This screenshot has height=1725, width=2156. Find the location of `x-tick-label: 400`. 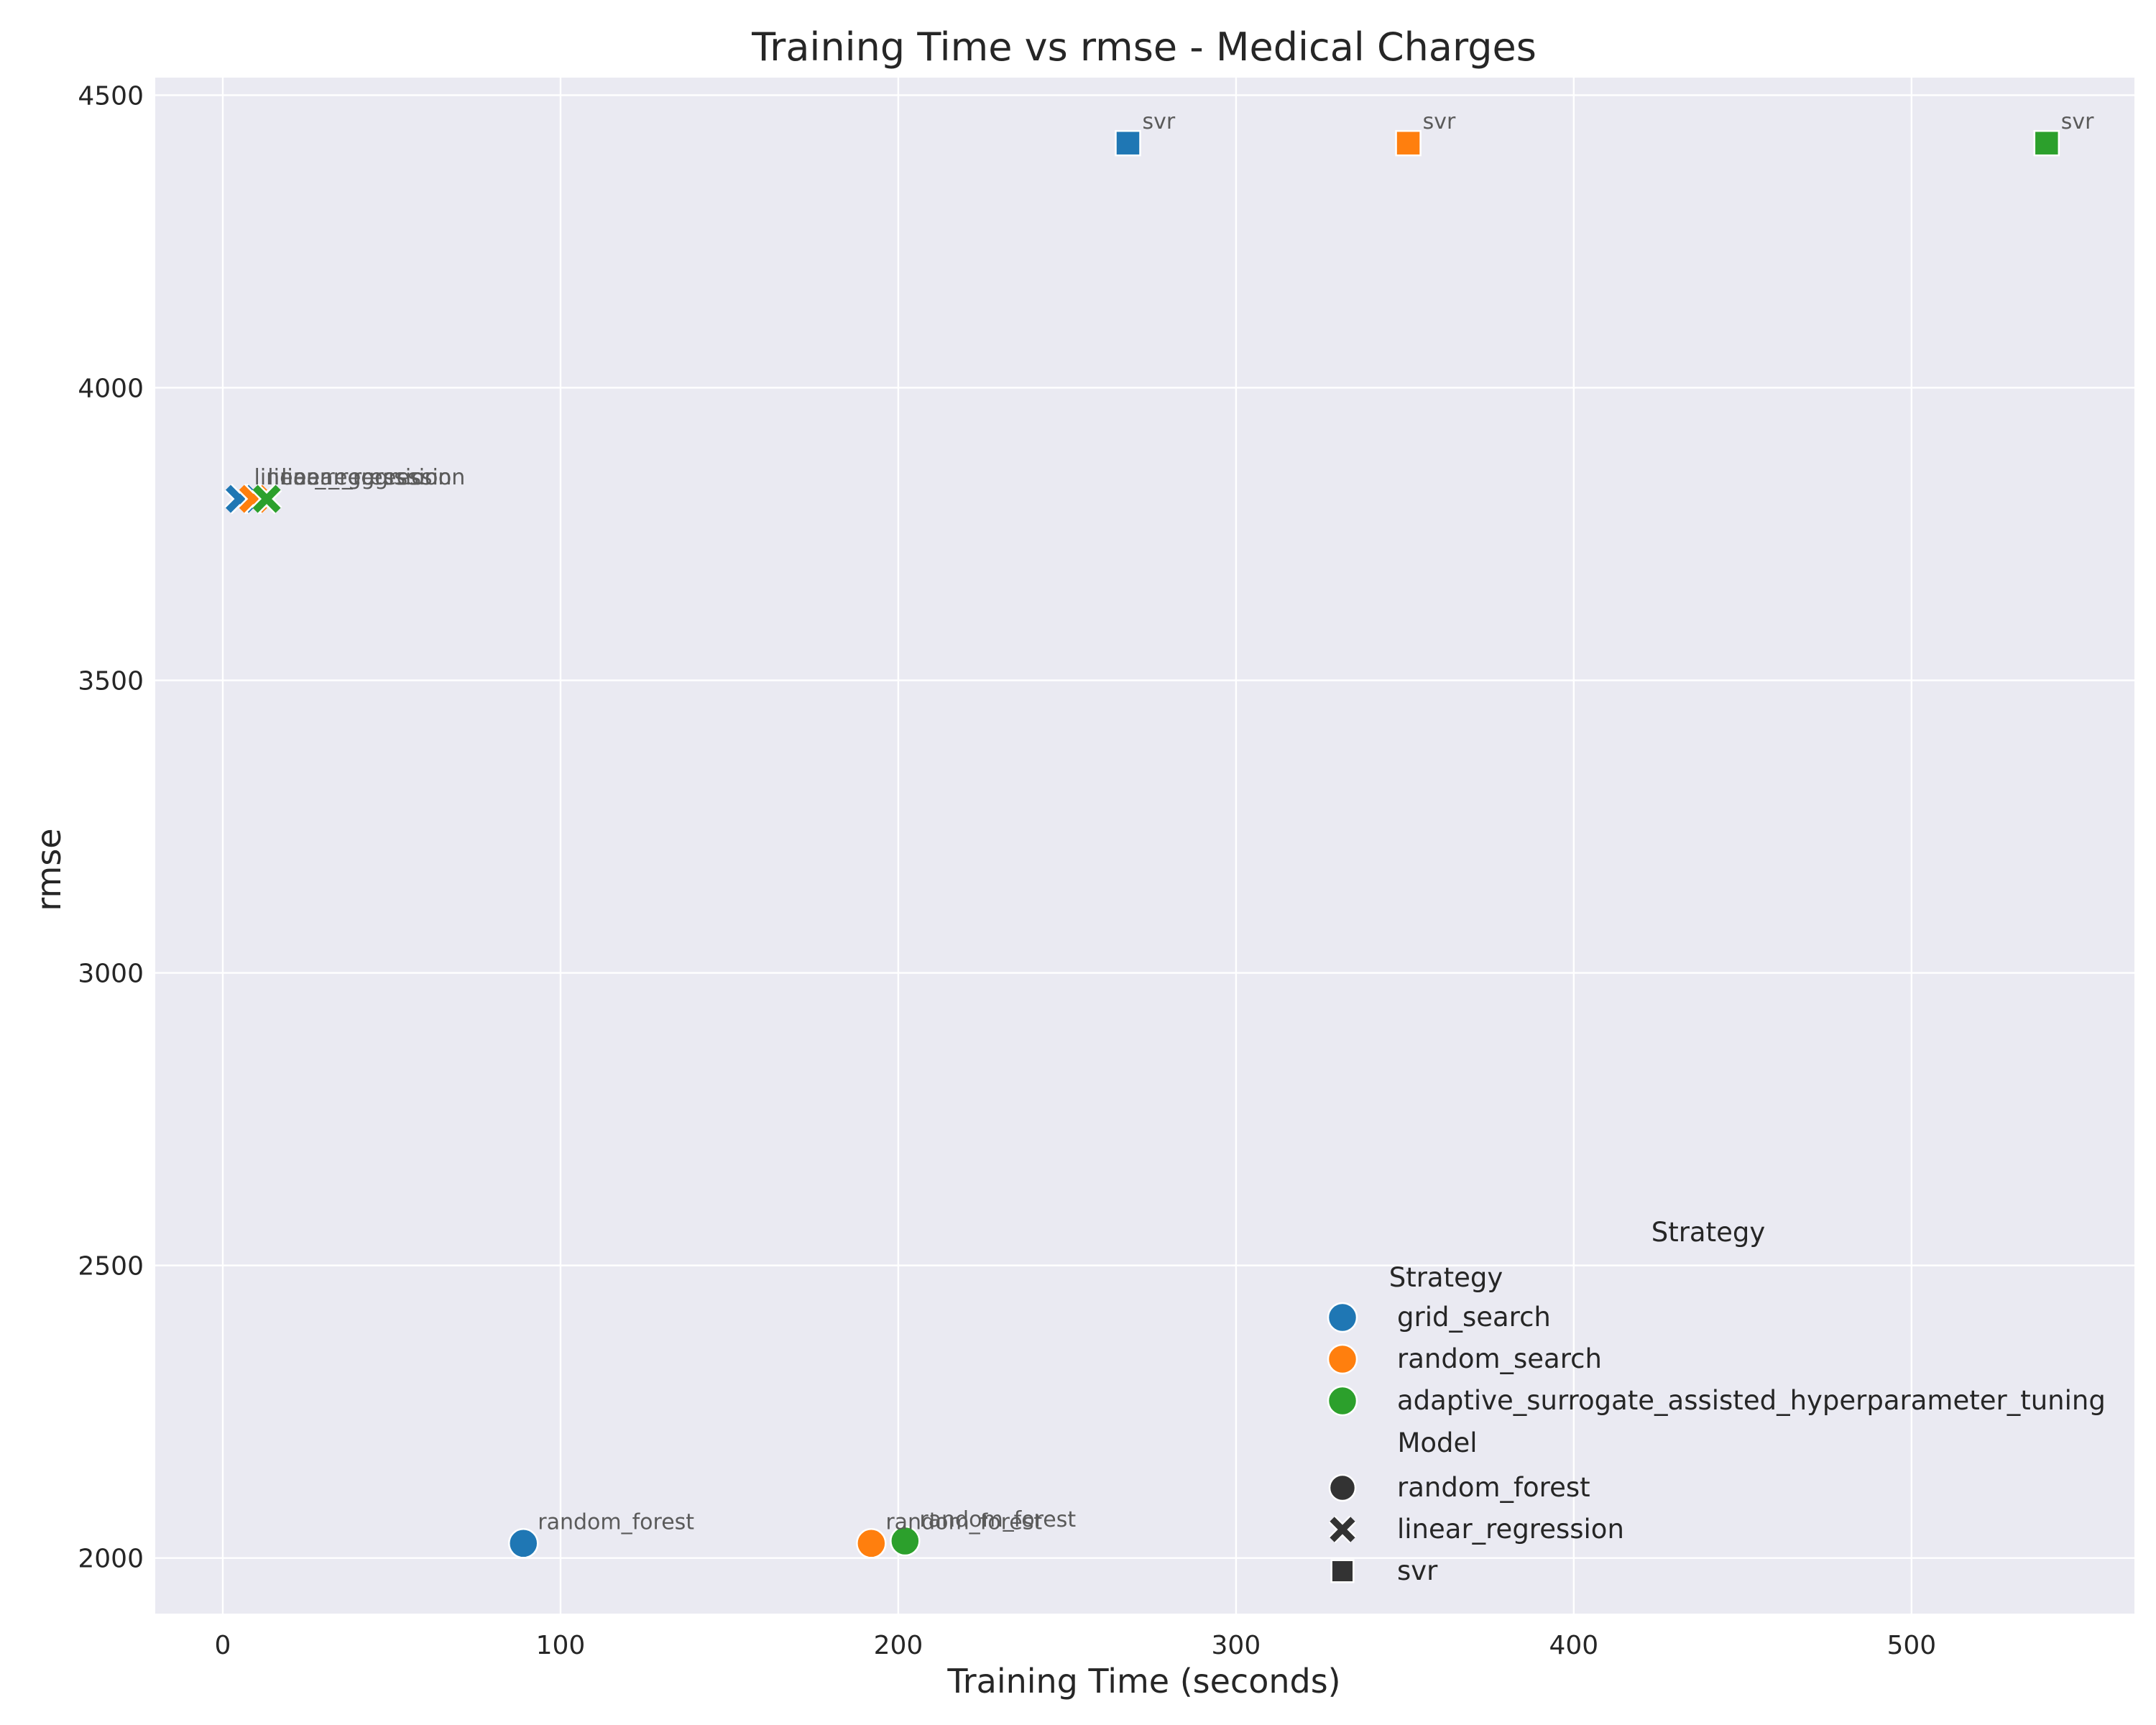

x-tick-label: 400 is located at coordinates (1573, 1645).